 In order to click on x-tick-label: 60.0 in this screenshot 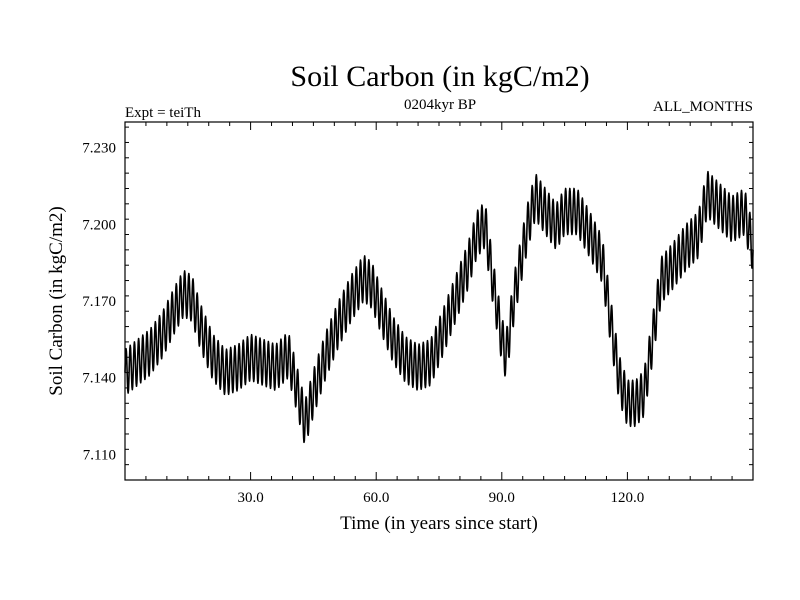, I will do `click(376, 498)`.